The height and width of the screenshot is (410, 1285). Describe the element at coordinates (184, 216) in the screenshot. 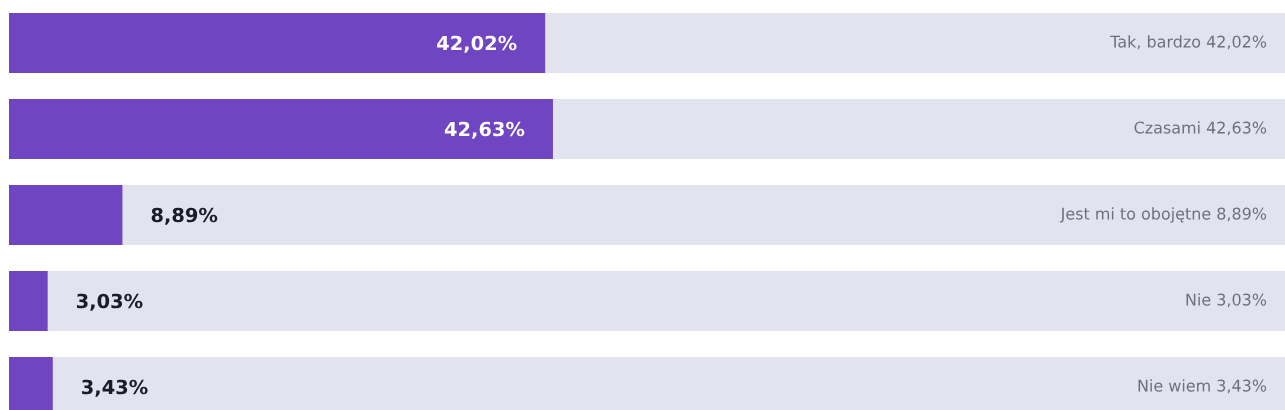

I see `data-label: 8,89%` at that location.